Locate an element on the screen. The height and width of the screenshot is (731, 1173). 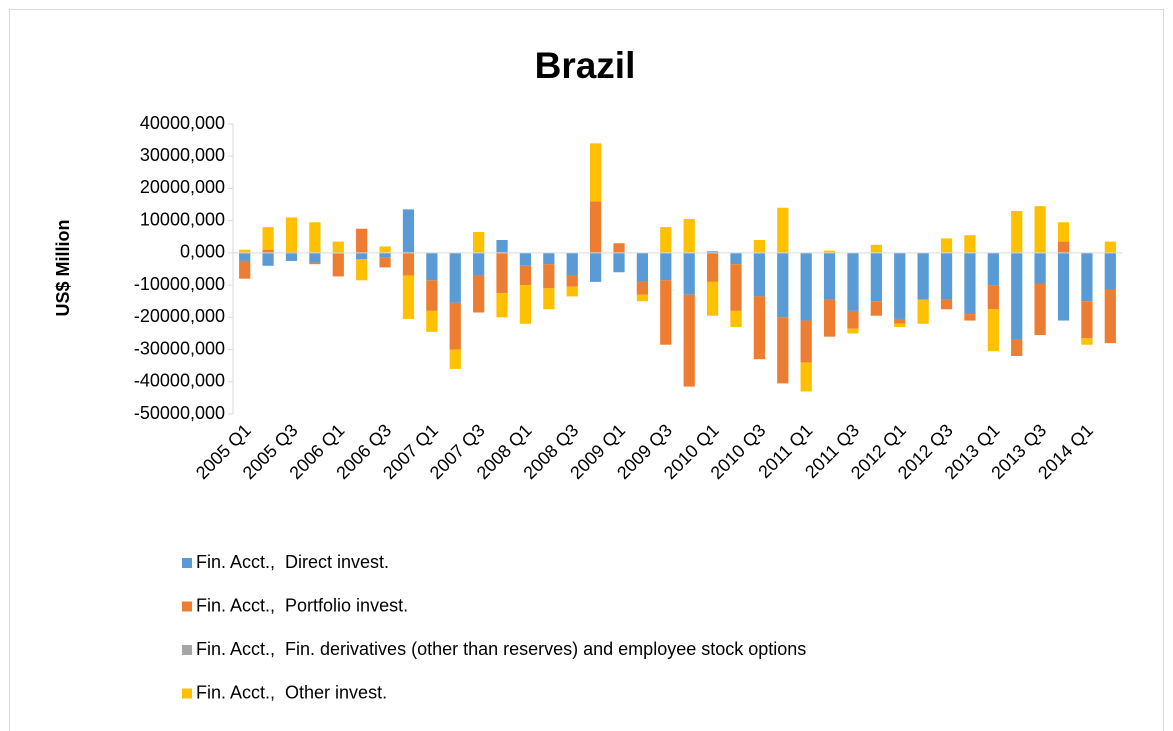
y-axis-title: US$ Million is located at coordinates (63, 267).